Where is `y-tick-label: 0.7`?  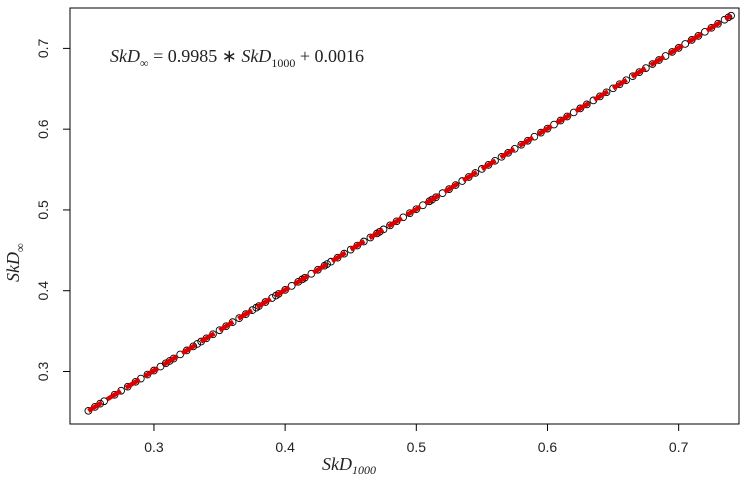 y-tick-label: 0.7 is located at coordinates (43, 48).